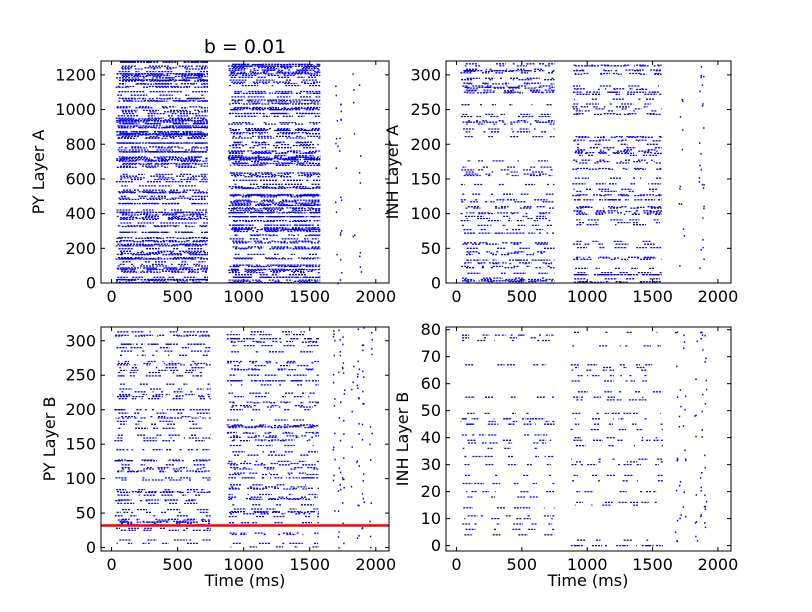 The width and height of the screenshot is (812, 612). I want to click on y-tick-label: 50, so click(86, 513).